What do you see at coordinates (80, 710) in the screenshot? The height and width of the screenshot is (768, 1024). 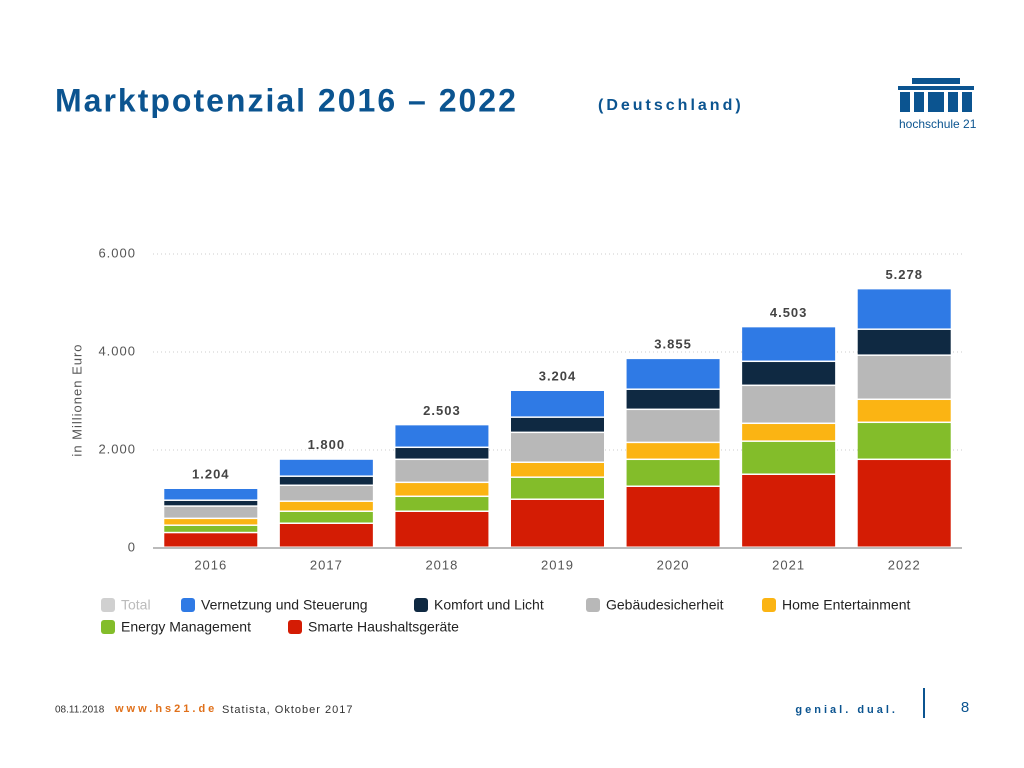 I see `date: 08.11.2018` at bounding box center [80, 710].